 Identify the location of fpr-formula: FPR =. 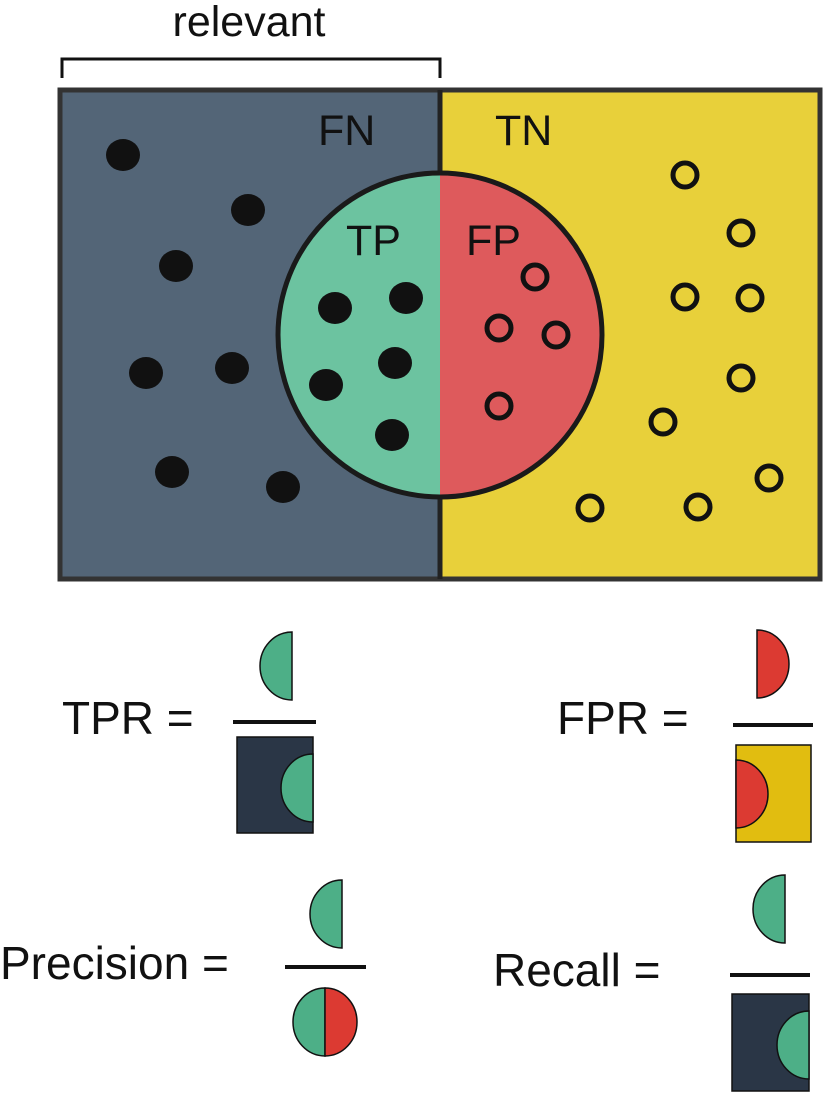
(685, 736).